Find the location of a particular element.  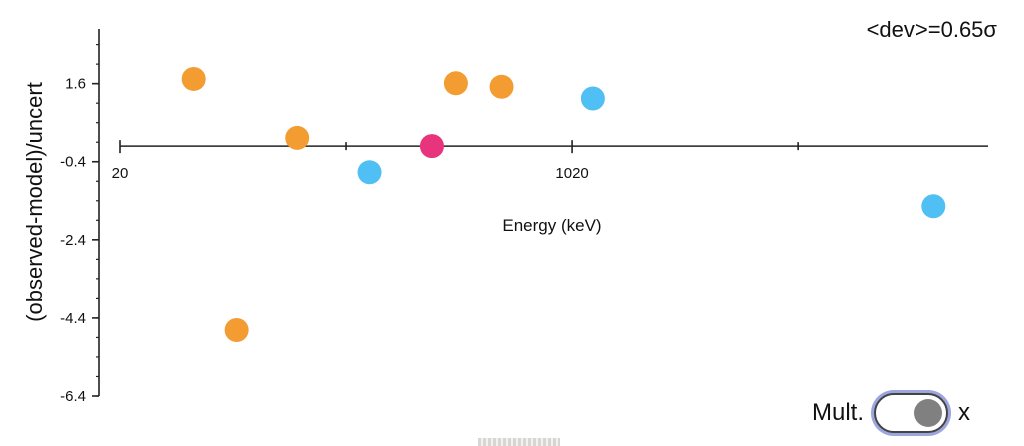

y-tick-label: -2.4 is located at coordinates (73, 240).